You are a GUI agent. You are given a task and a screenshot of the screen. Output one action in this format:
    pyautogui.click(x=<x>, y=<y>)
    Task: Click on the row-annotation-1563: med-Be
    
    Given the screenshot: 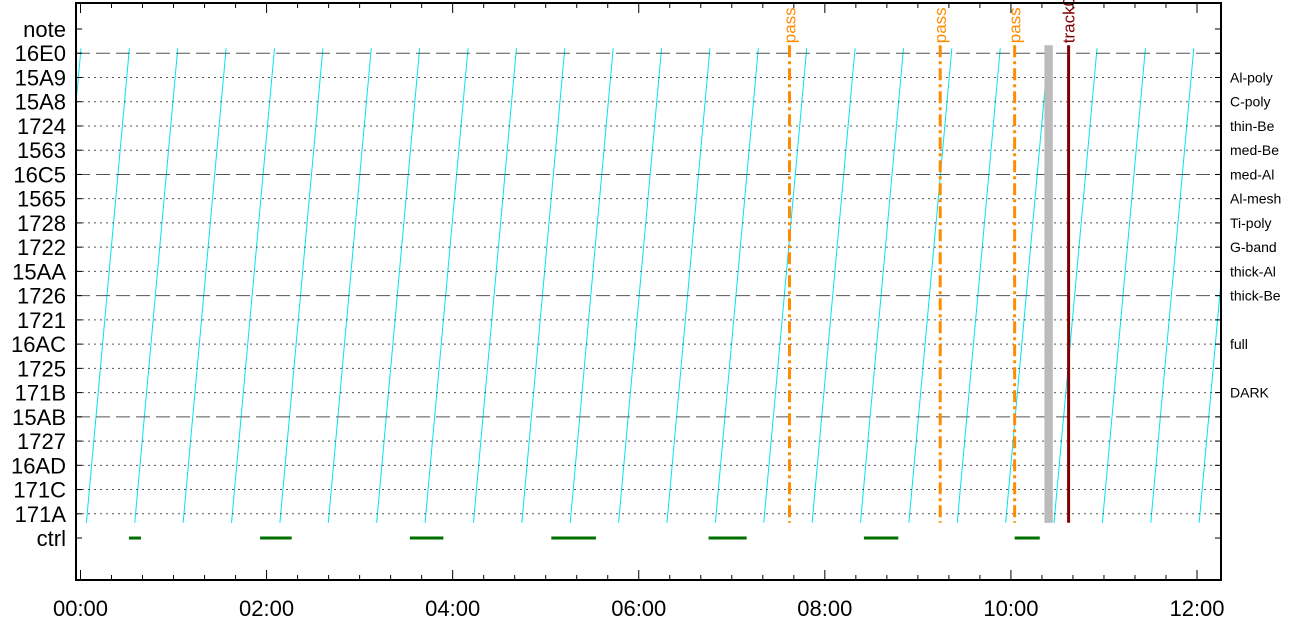 What is the action you would take?
    pyautogui.click(x=1254, y=150)
    